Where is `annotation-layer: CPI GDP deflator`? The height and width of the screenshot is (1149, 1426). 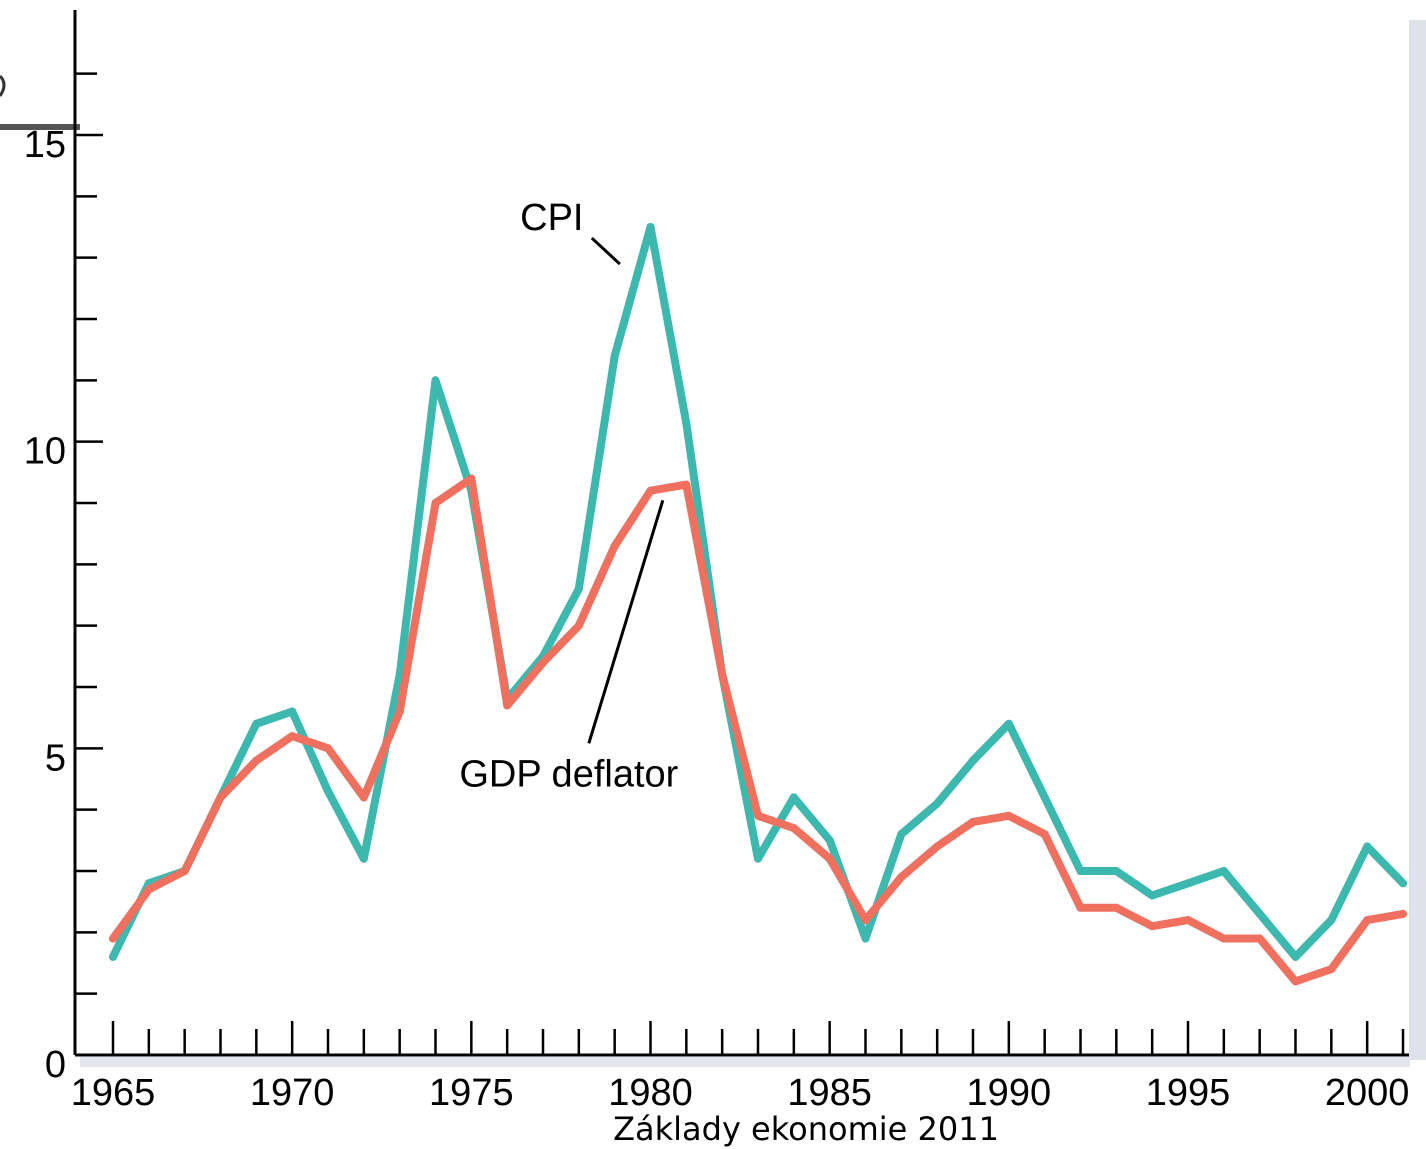 annotation-layer: CPI GDP deflator is located at coordinates (568, 496).